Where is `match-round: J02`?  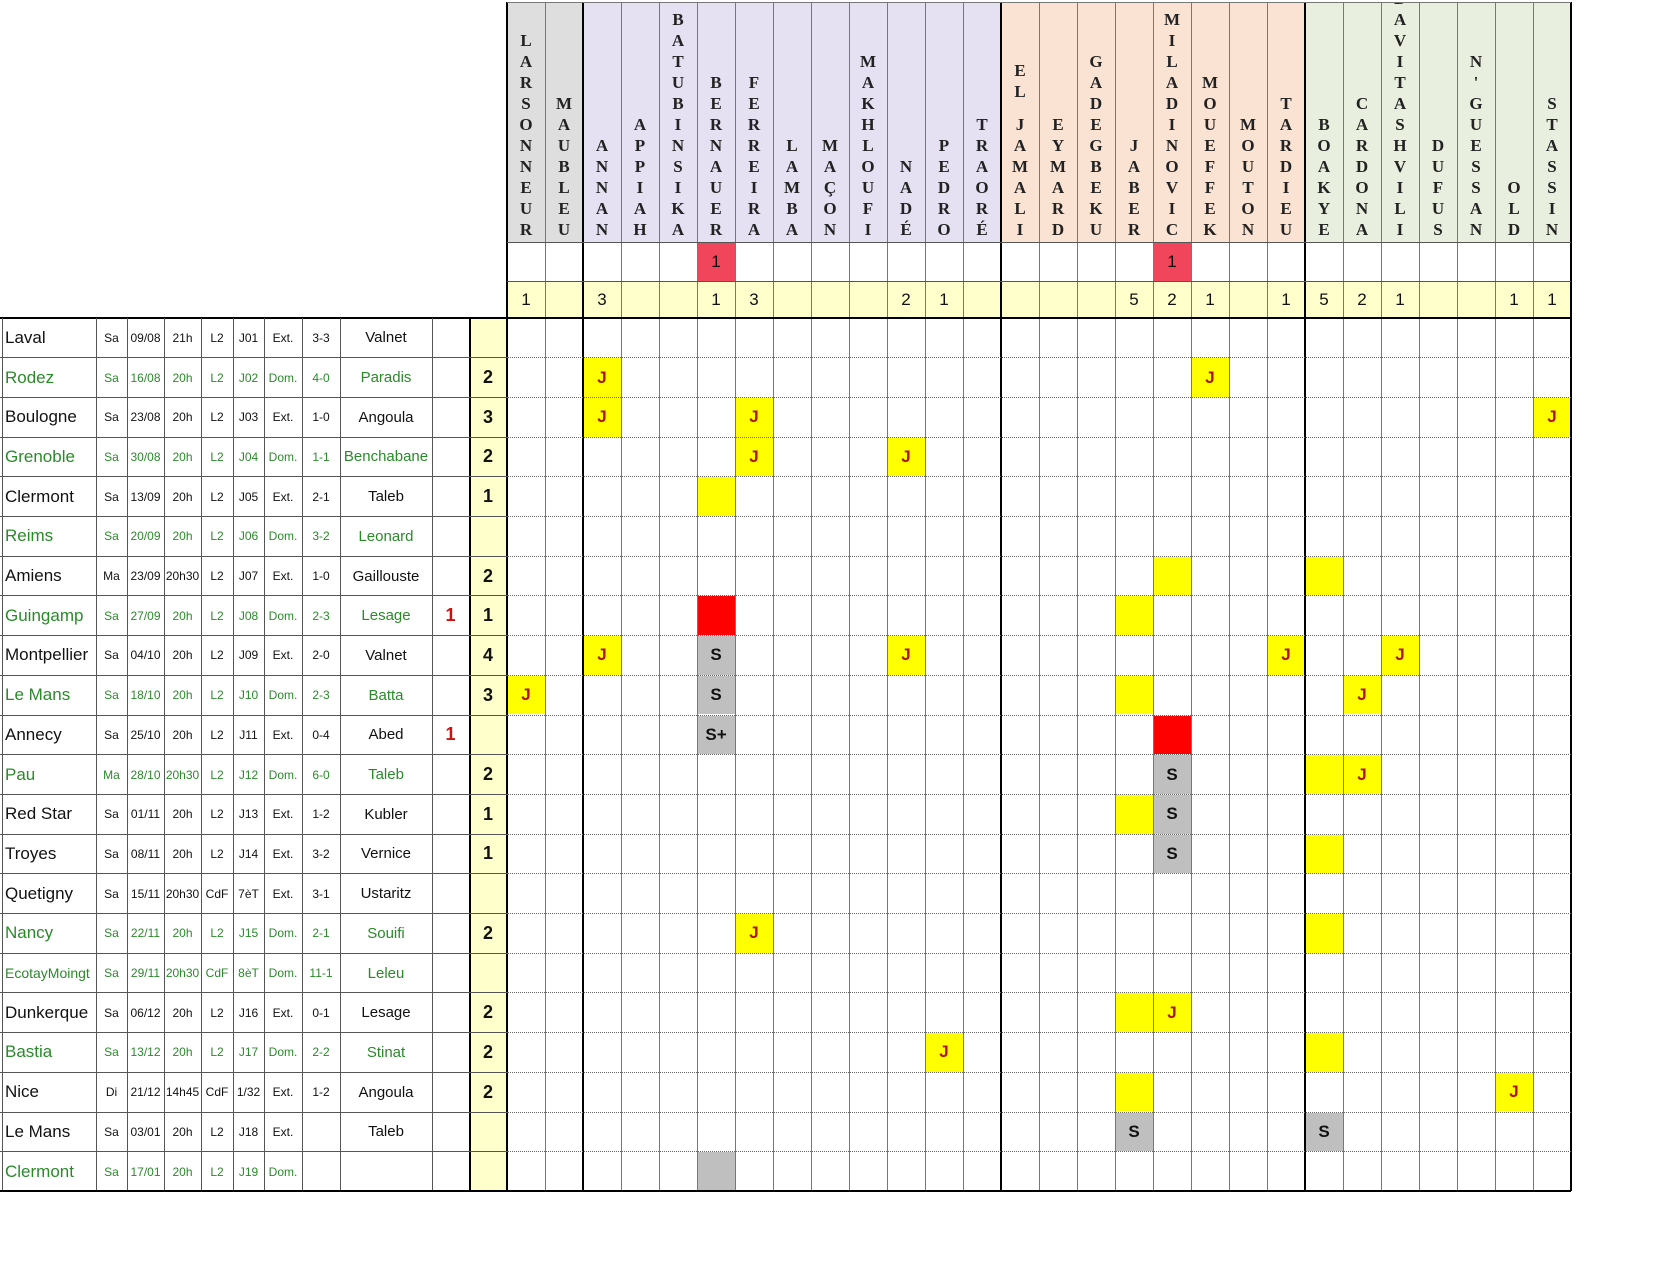 match-round: J02 is located at coordinates (248, 377).